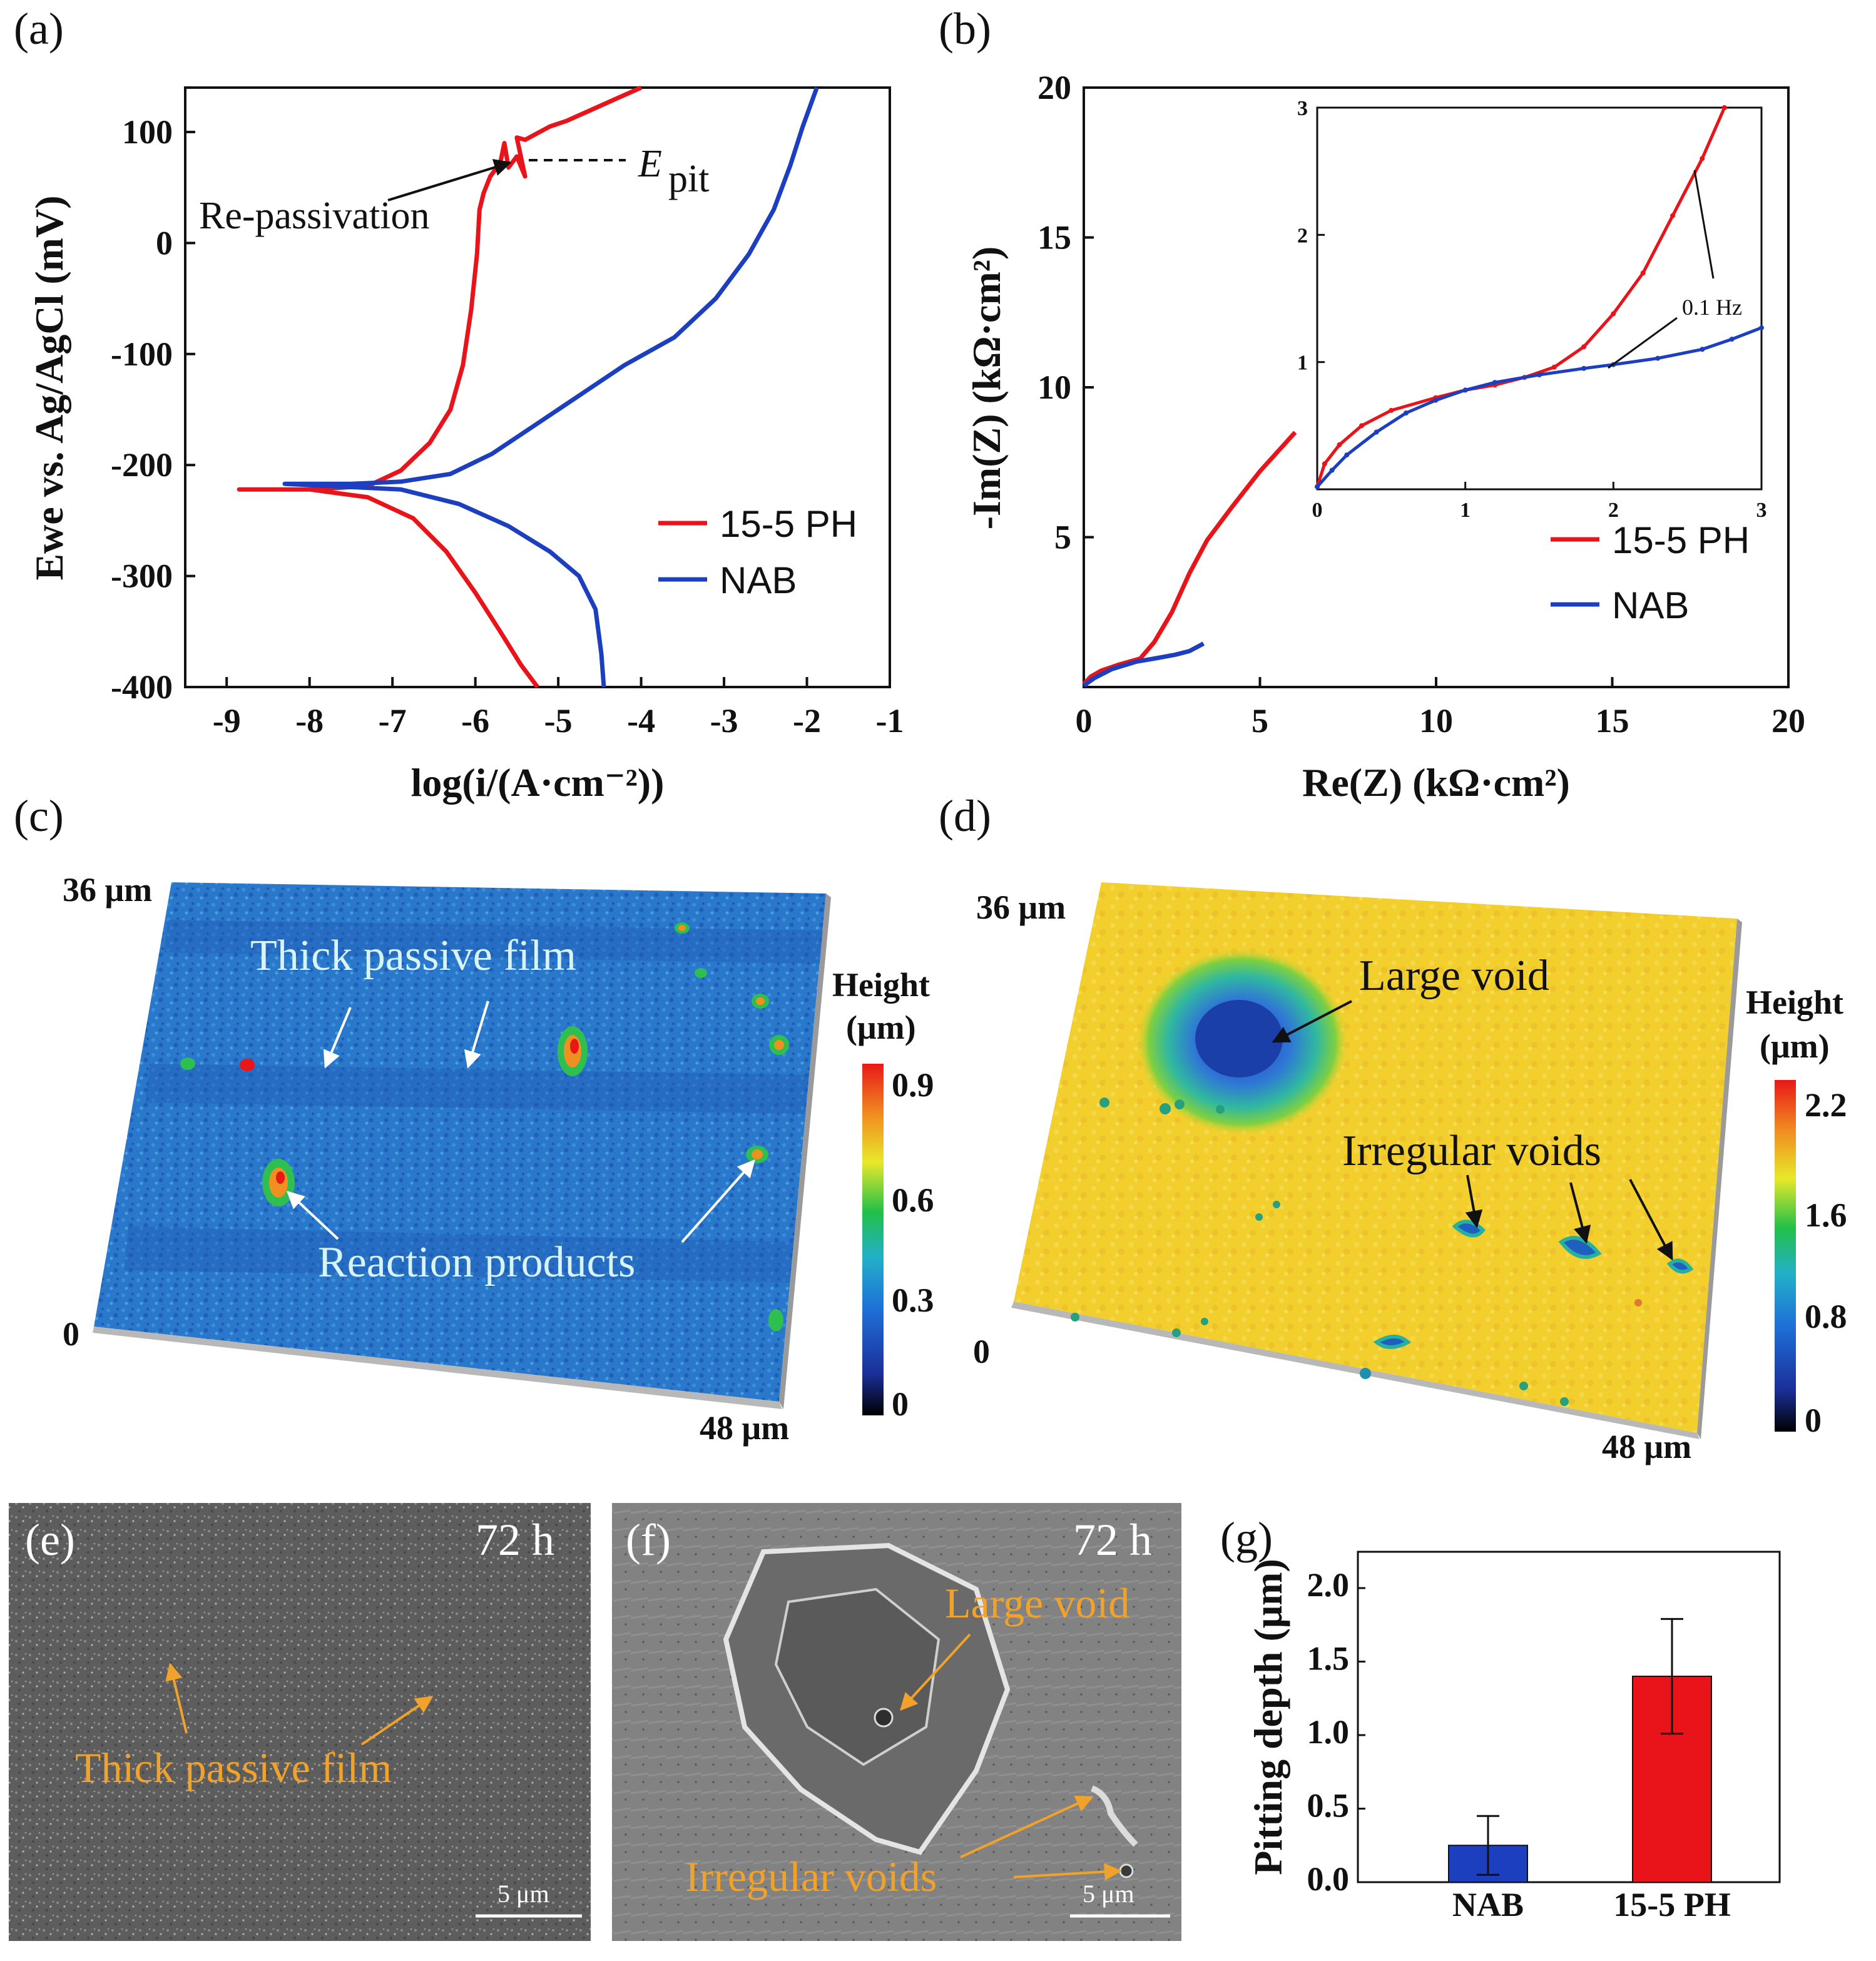 The height and width of the screenshot is (1961, 1876). I want to click on y-tick-label-b: 20, so click(1054, 87).